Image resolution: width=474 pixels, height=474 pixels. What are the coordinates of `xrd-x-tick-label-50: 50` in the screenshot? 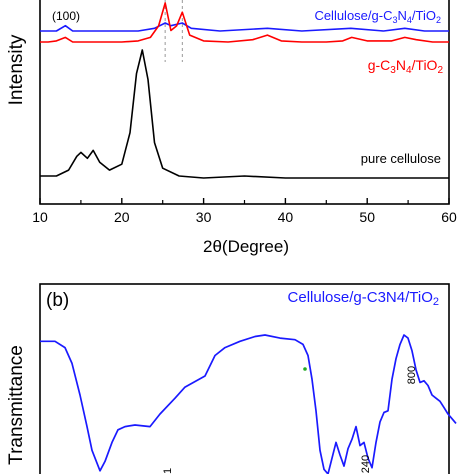 It's located at (367, 217).